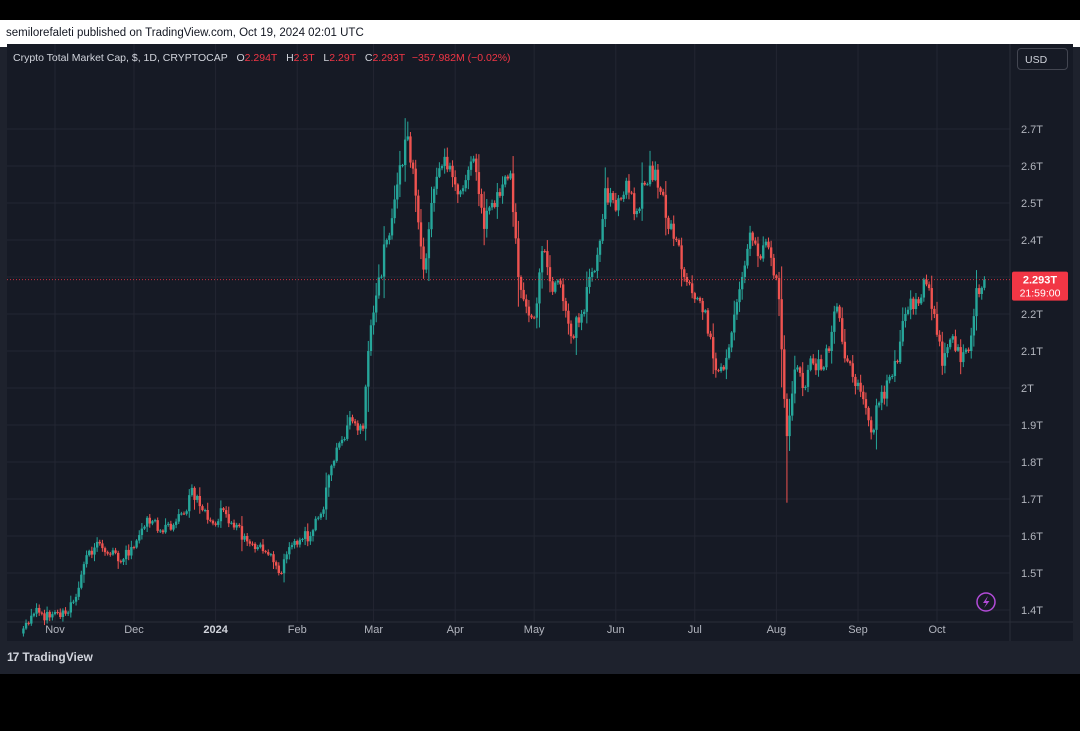 The height and width of the screenshot is (731, 1080). What do you see at coordinates (1027, 389) in the screenshot?
I see `price-axis-label: 2T` at bounding box center [1027, 389].